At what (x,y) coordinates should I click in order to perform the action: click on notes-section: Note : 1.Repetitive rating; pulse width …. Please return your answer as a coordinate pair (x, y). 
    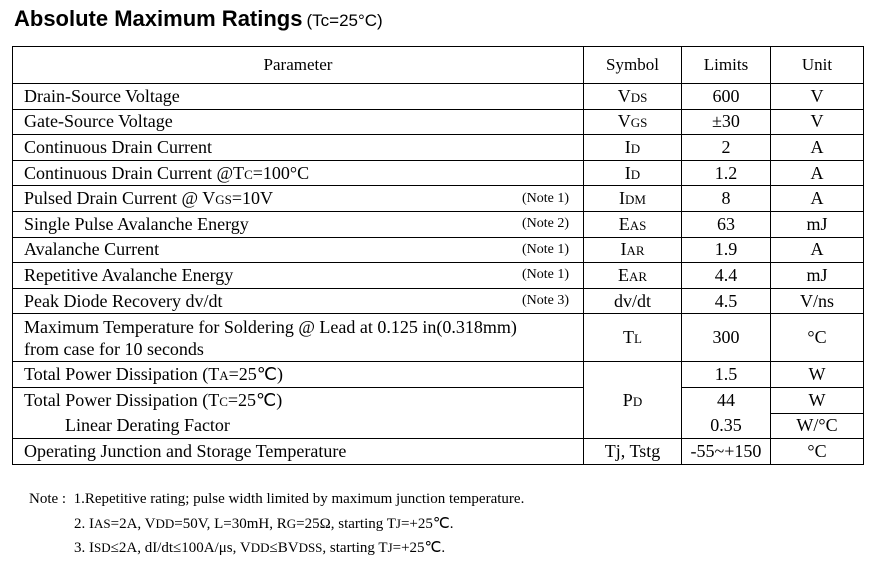
    Looking at the image, I should click on (276, 524).